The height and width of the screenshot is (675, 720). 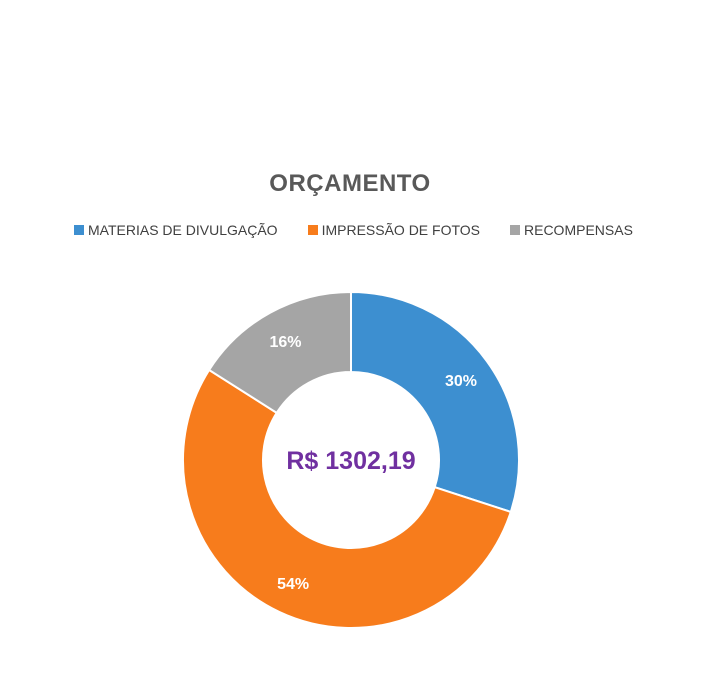 What do you see at coordinates (279, 352) in the screenshot?
I see `slice-recompensas` at bounding box center [279, 352].